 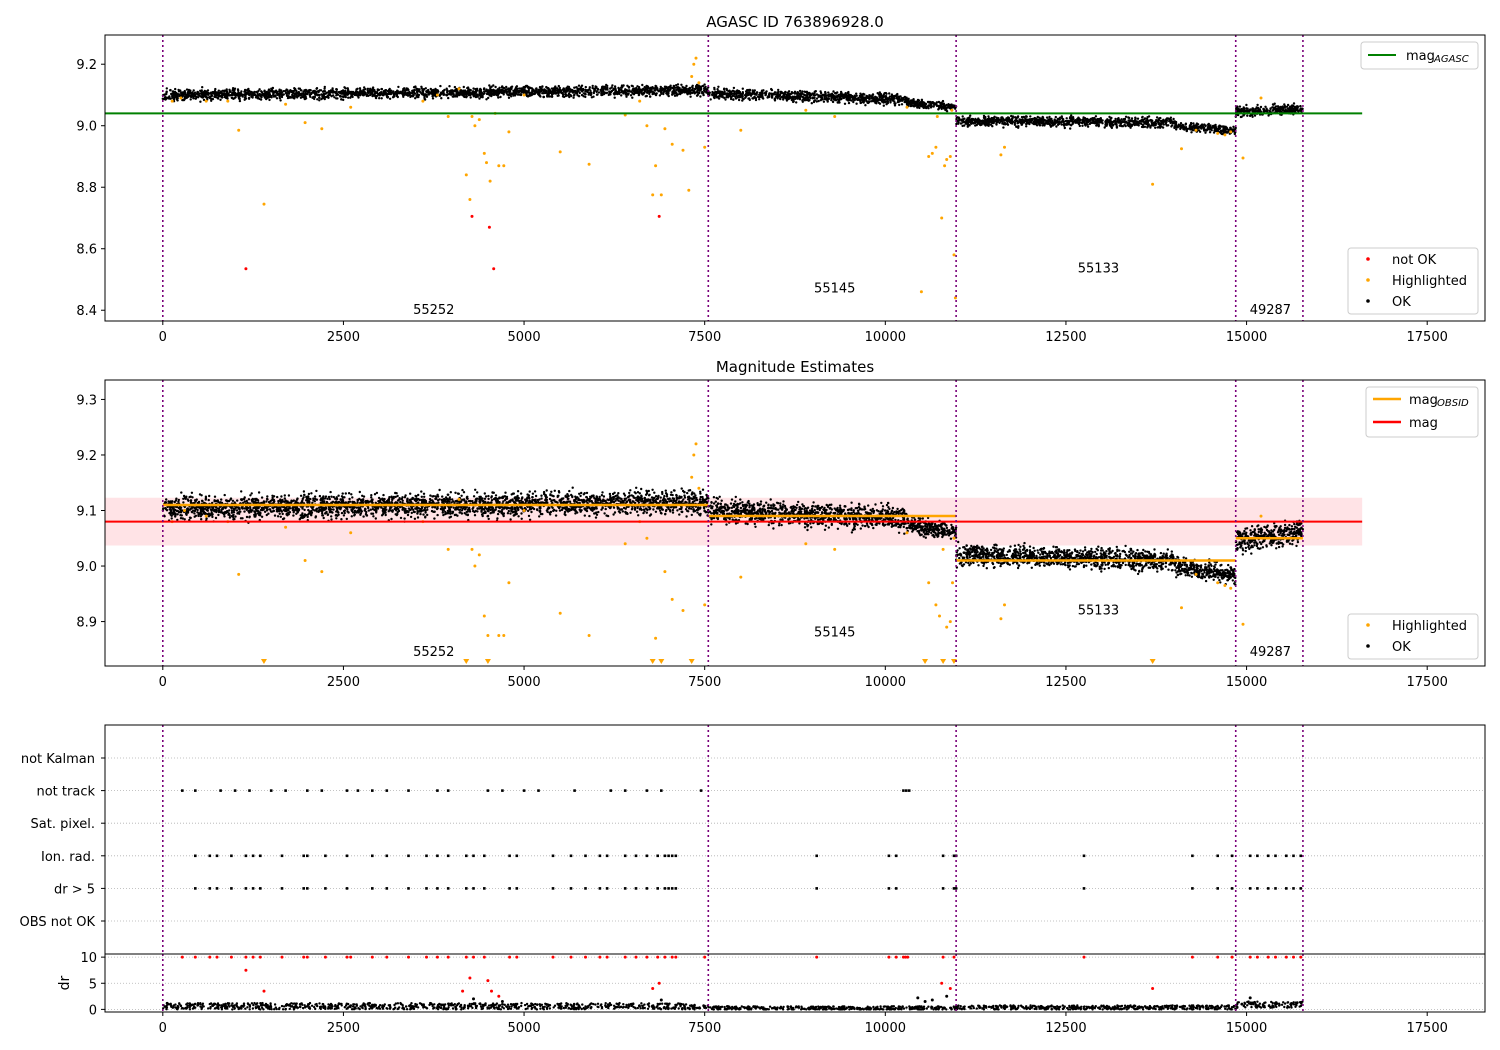 I want to click on y-tick-label: 8.8, so click(x=86, y=188).